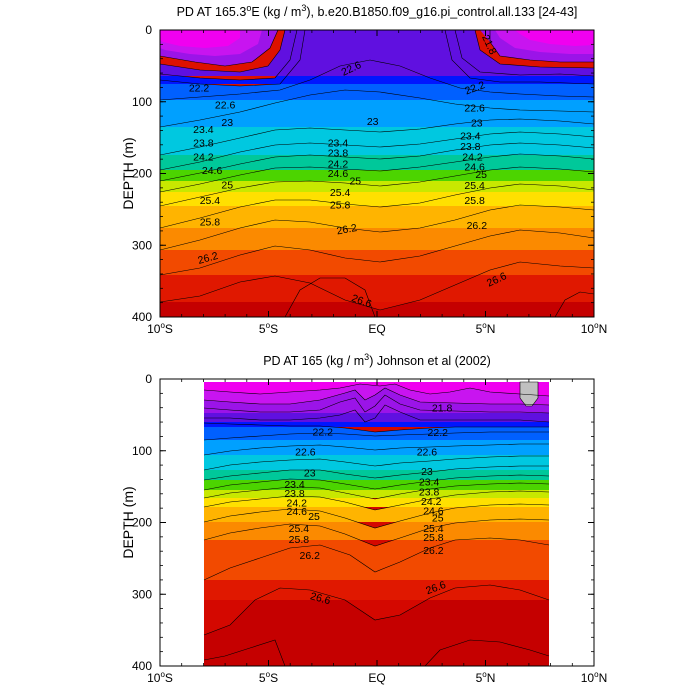 The height and width of the screenshot is (700, 700). I want to click on observation-contour-label: 24.6, so click(433, 511).